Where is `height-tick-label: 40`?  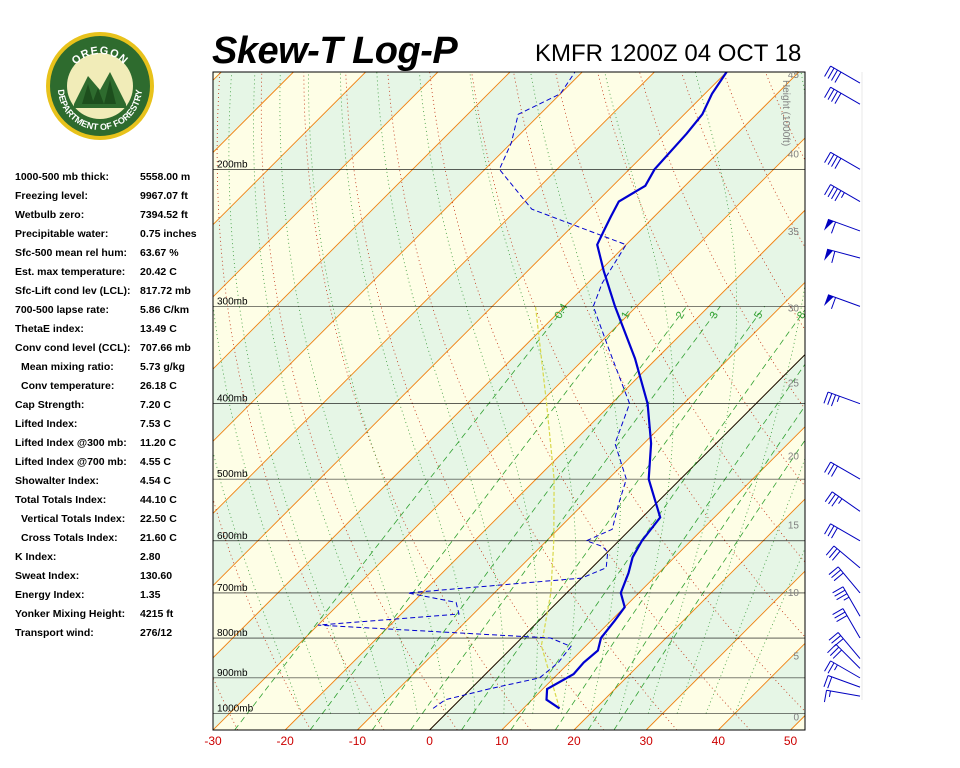 height-tick-label: 40 is located at coordinates (794, 155).